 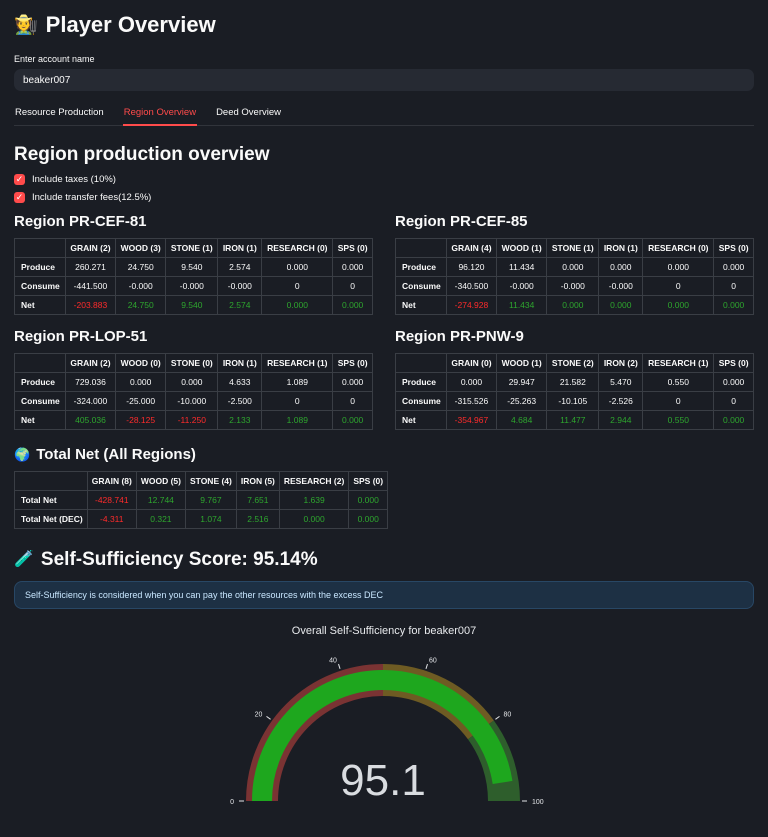 I want to click on table-row: Produce 0.000 29.947 21.582 5.470 0.550 0.000, so click(x=574, y=382).